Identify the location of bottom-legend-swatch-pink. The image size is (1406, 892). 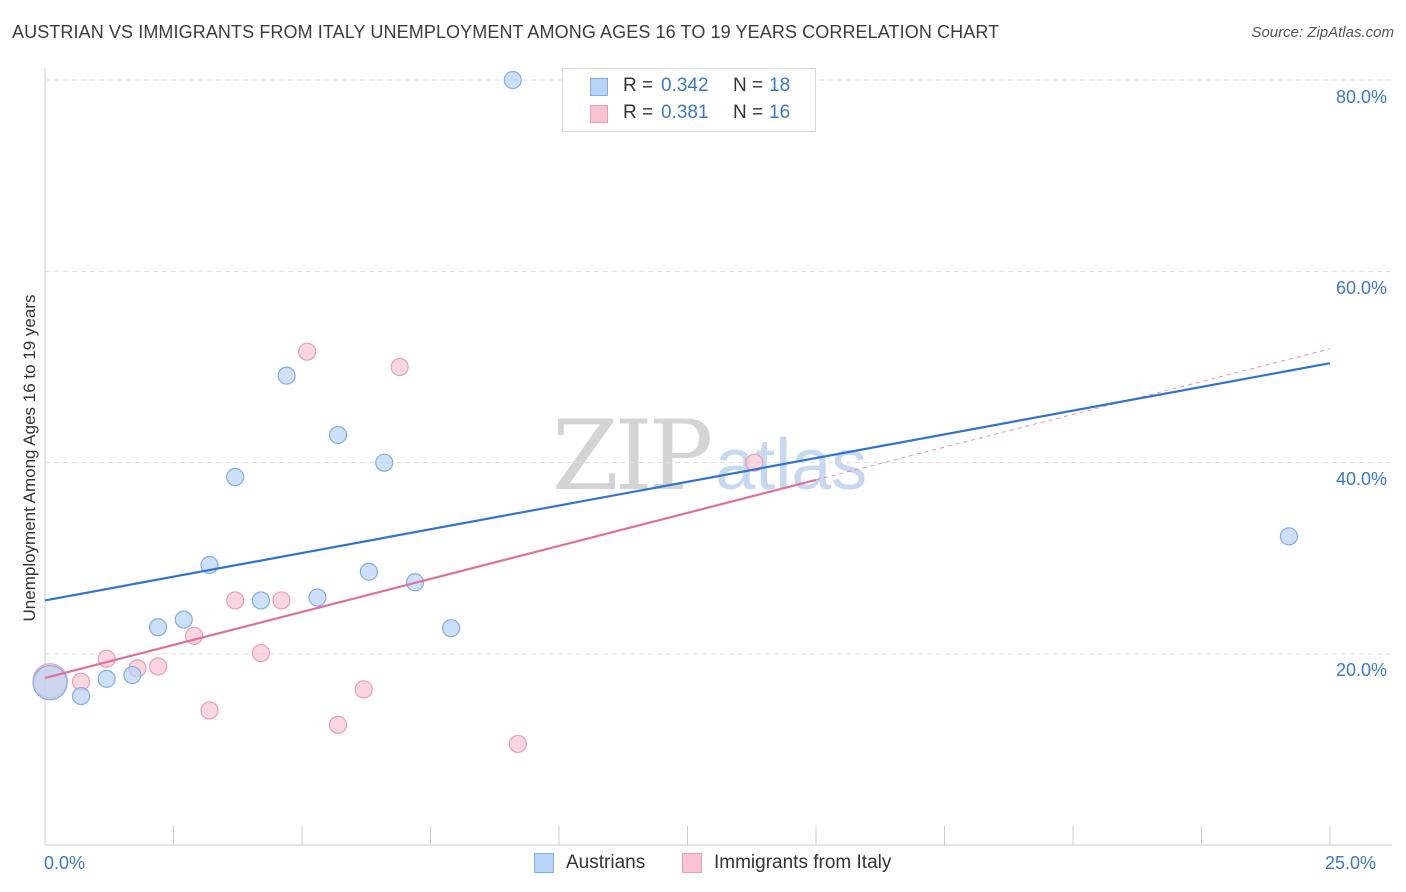
(692, 863).